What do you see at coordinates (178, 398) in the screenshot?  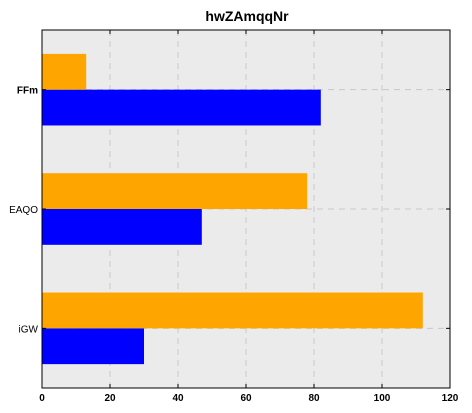 I see `x-tick-label: 40` at bounding box center [178, 398].